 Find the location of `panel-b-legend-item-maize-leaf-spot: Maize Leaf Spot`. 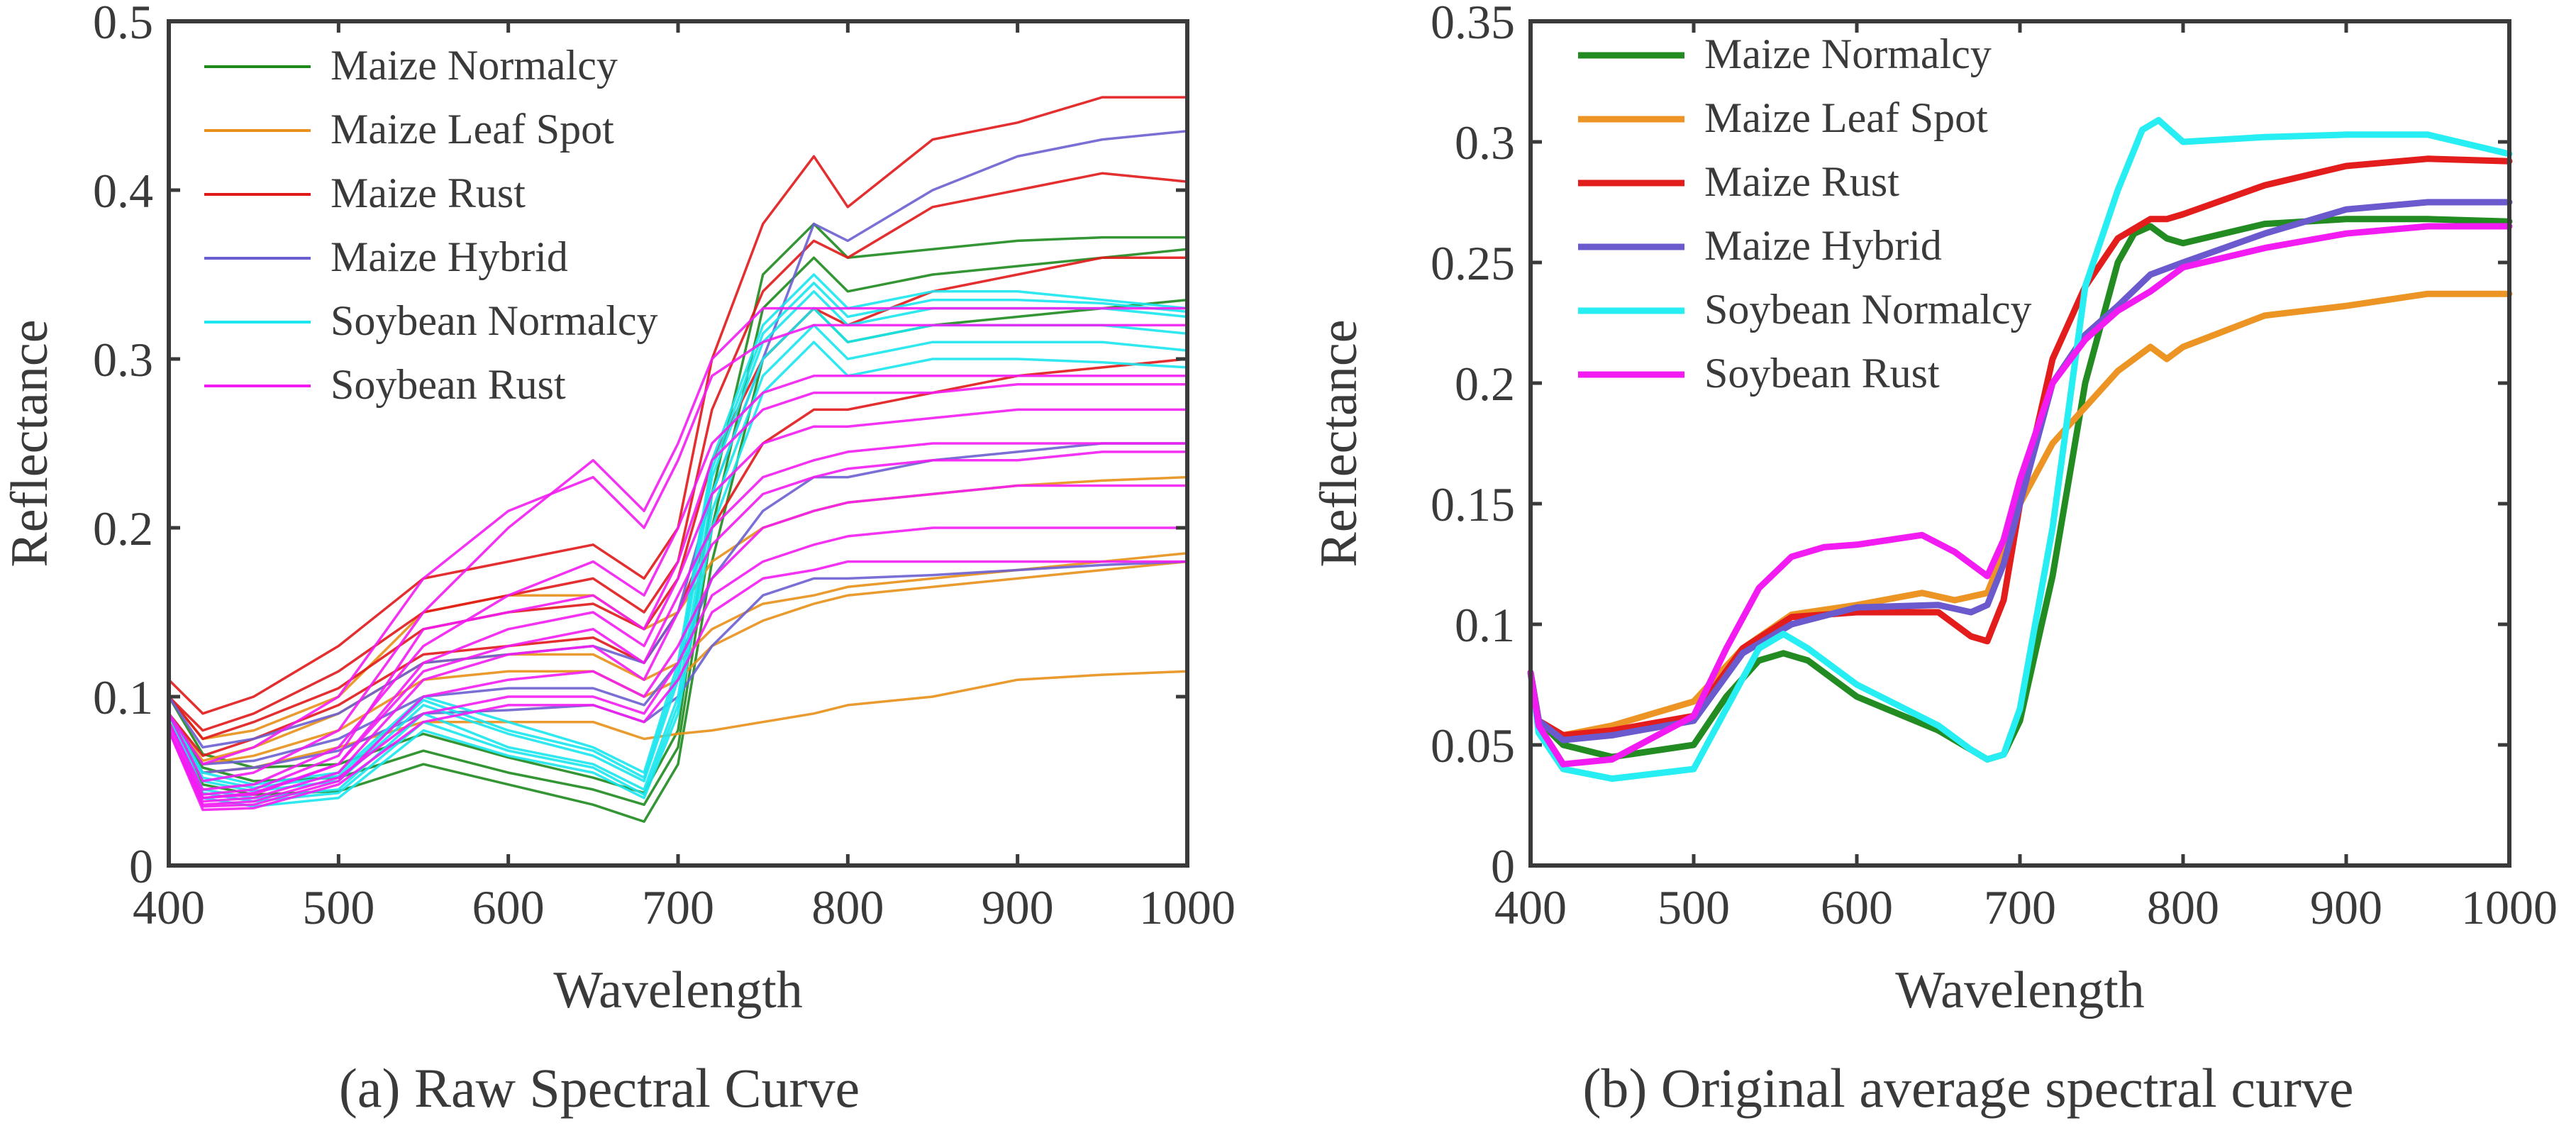

panel-b-legend-item-maize-leaf-spot: Maize Leaf Spot is located at coordinates (1783, 117).